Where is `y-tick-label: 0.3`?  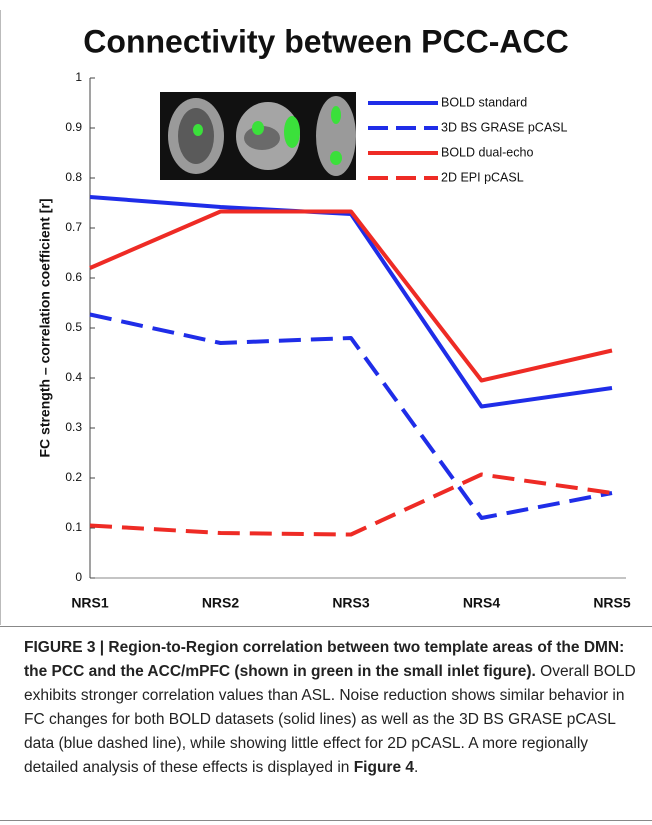 y-tick-label: 0.3 is located at coordinates (73, 427).